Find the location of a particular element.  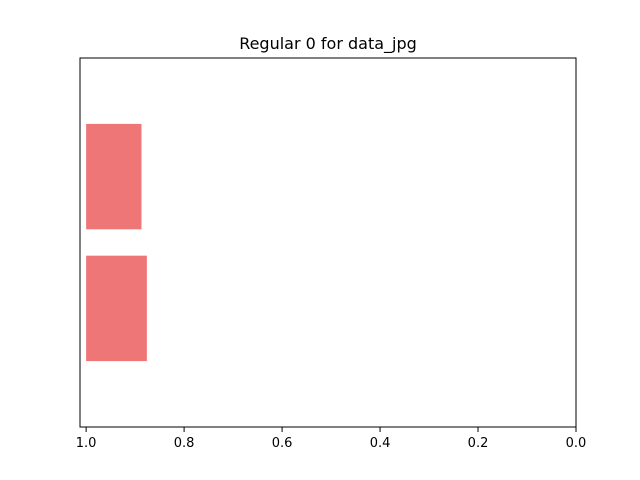

x-tick-label-4: 0.2 is located at coordinates (478, 443).